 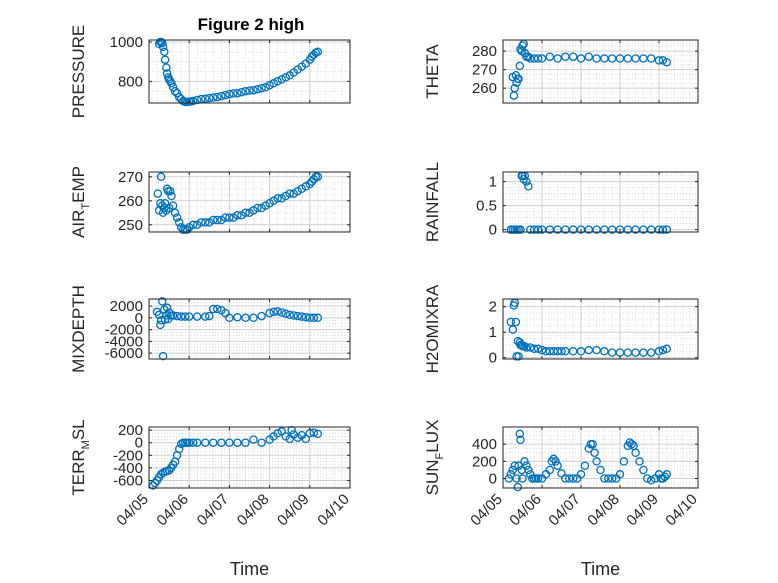 What do you see at coordinates (432, 71) in the screenshot?
I see `y-axis-label: THETA` at bounding box center [432, 71].